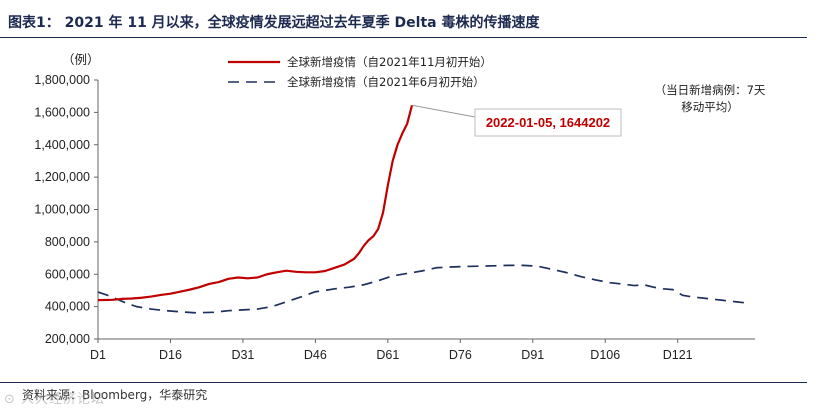  Describe the element at coordinates (115, 395) in the screenshot. I see `source-note: 资料来源：Bloomberg，华泰研究` at that location.